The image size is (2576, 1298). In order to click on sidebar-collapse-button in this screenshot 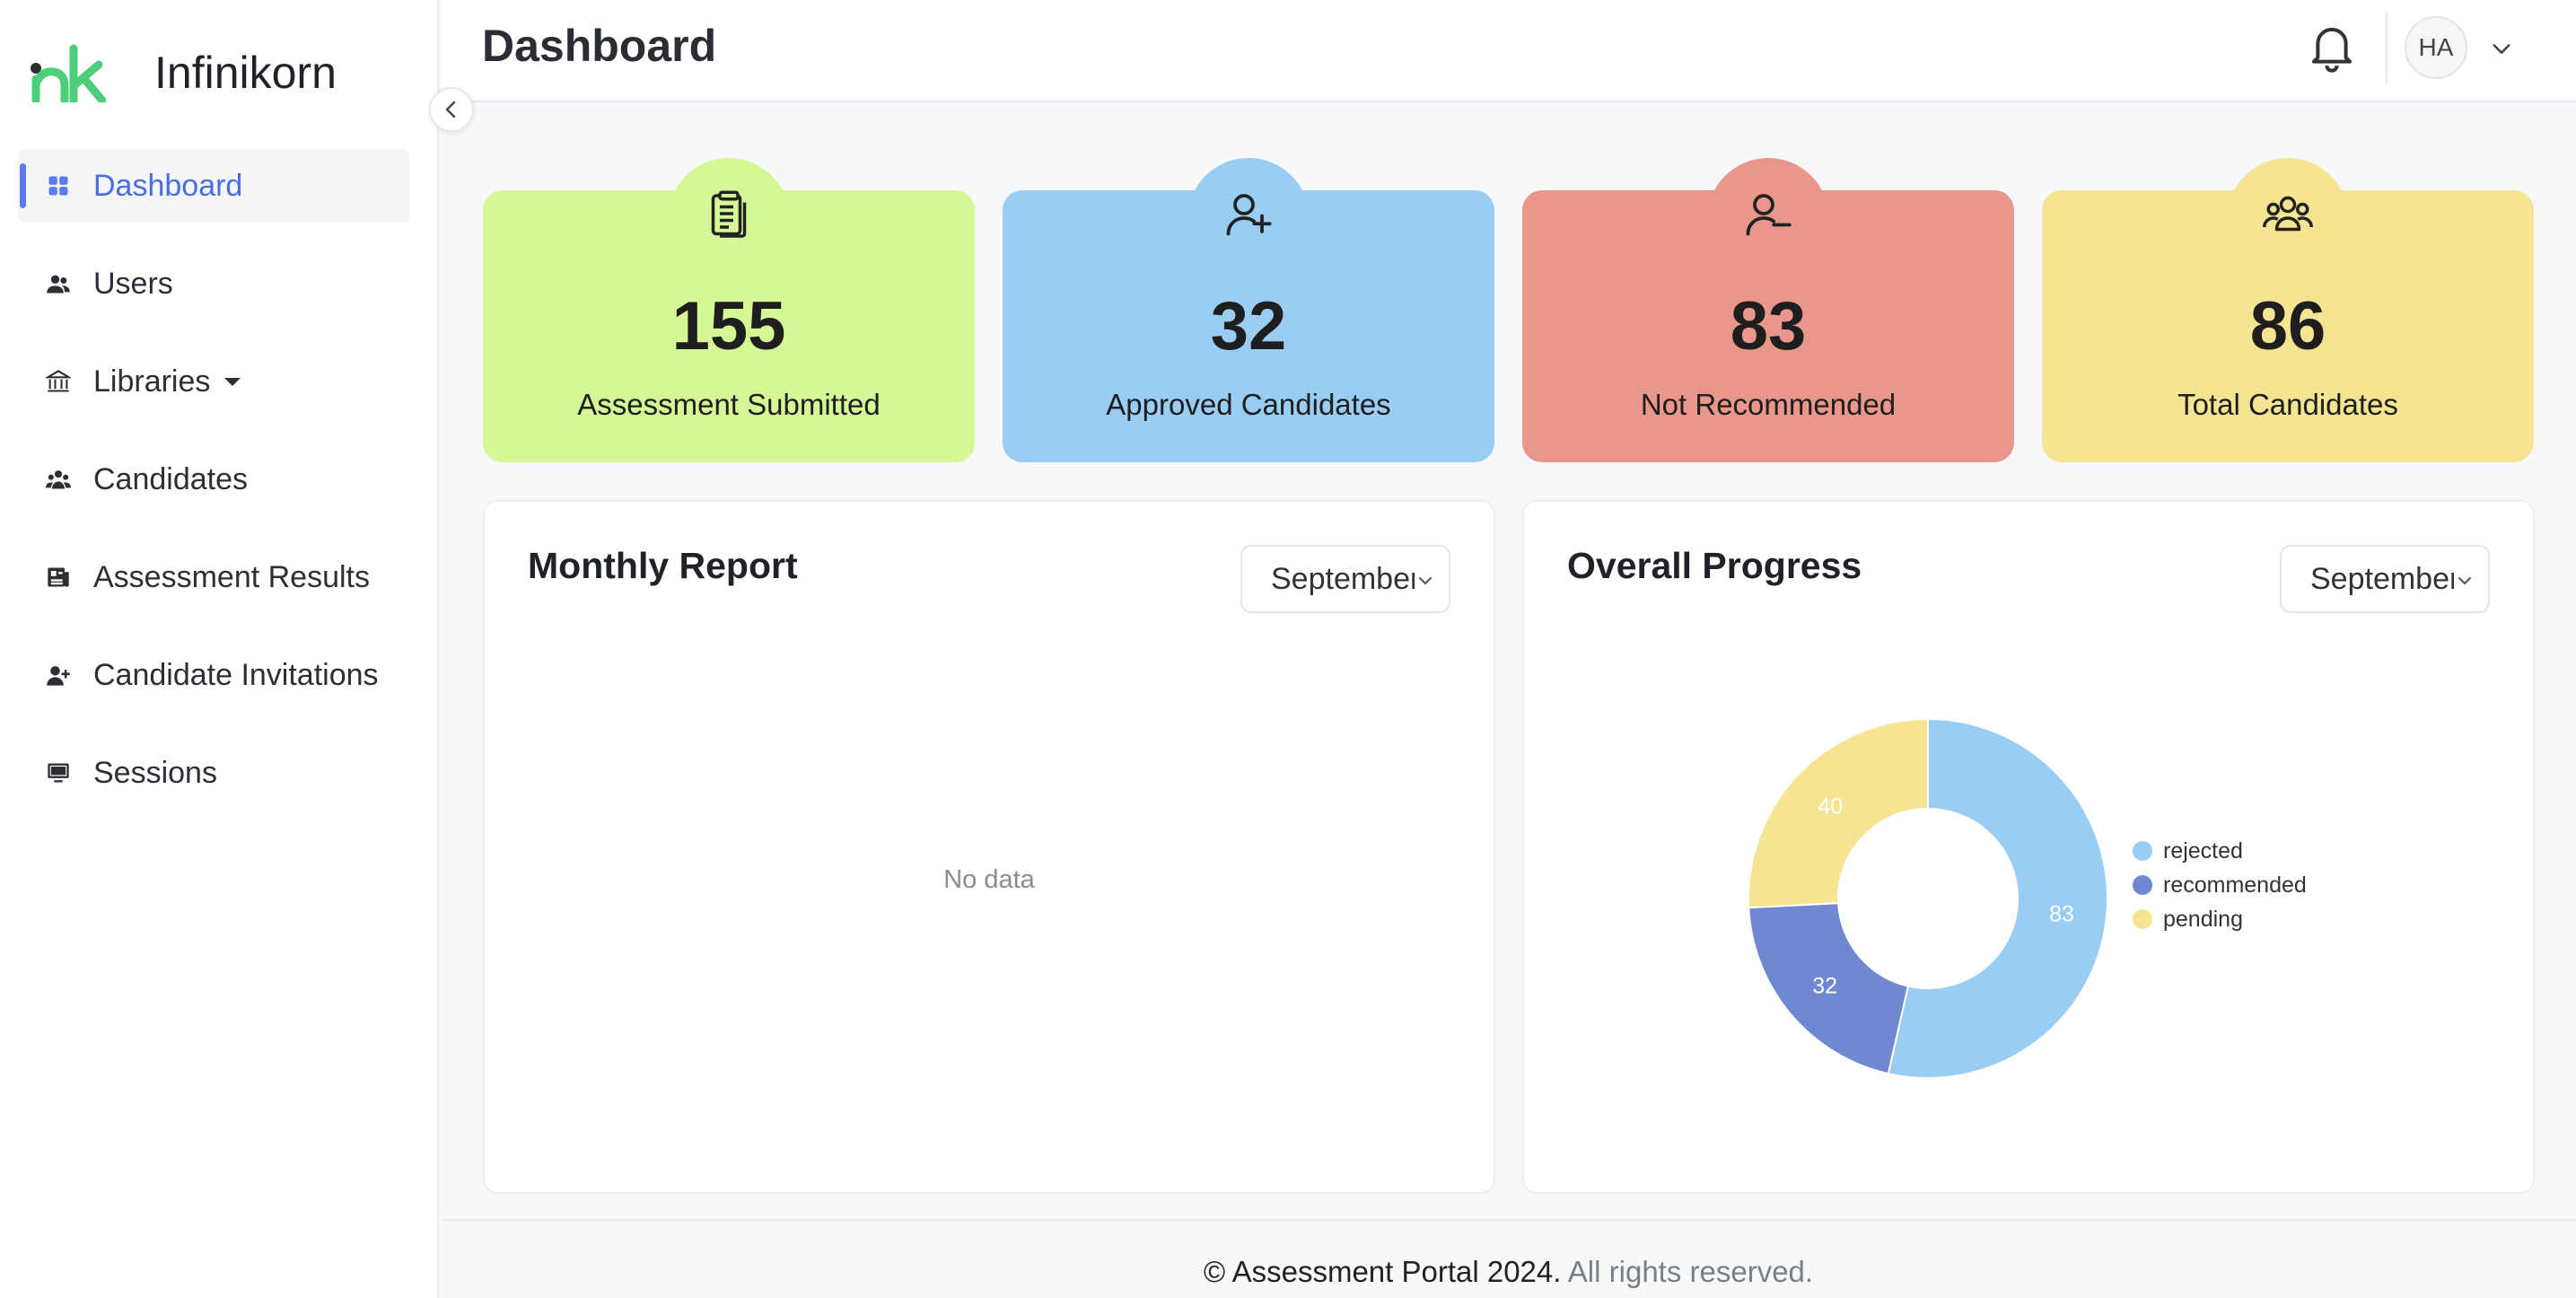, I will do `click(451, 109)`.